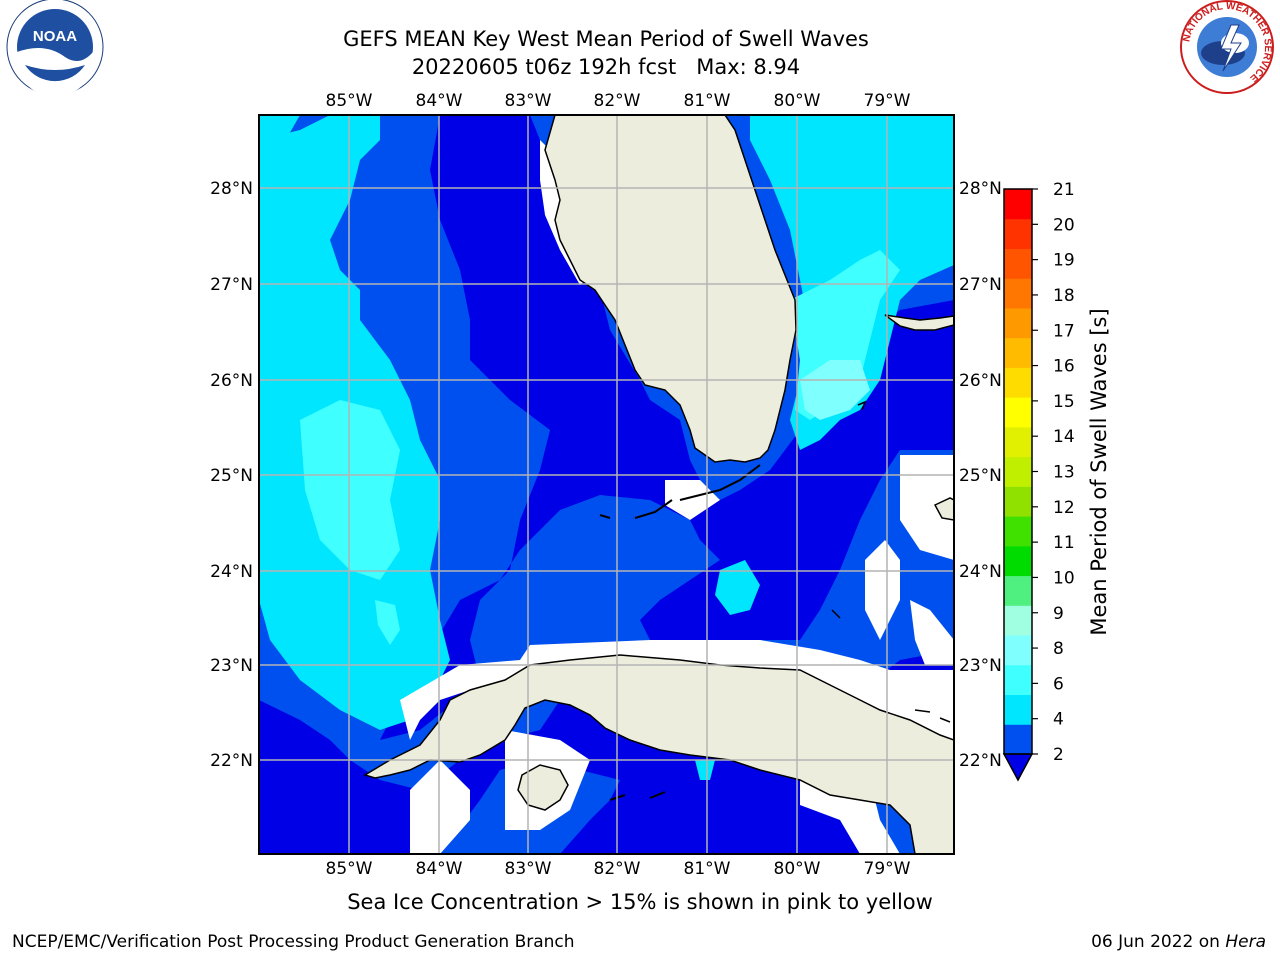  Describe the element at coordinates (1064, 508) in the screenshot. I see `colorbar-tick-label: 12` at that location.